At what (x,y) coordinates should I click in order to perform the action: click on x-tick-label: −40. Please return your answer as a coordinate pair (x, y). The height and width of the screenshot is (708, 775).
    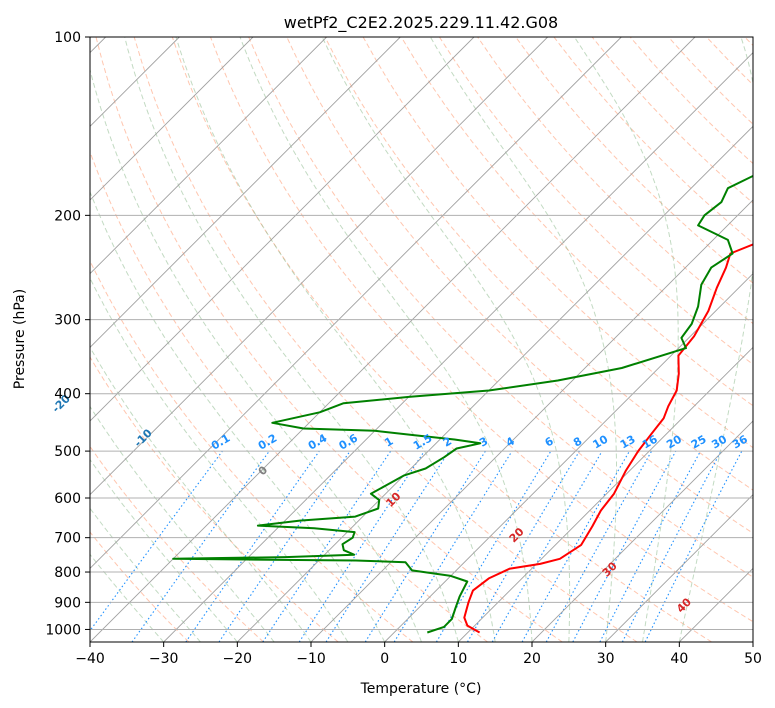
    Looking at the image, I should click on (90, 659).